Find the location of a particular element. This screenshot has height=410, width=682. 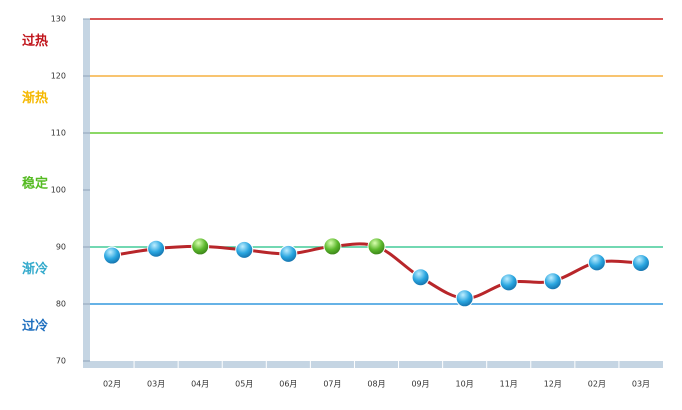

x-tick-label: 05月 is located at coordinates (244, 384).